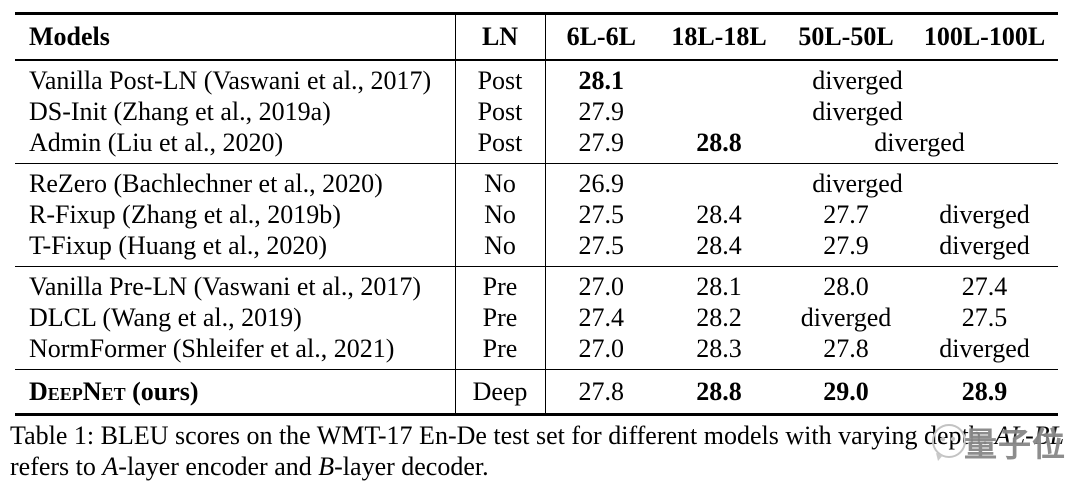  Describe the element at coordinates (846, 391) in the screenshot. I see `cell-score: 29.0` at that location.